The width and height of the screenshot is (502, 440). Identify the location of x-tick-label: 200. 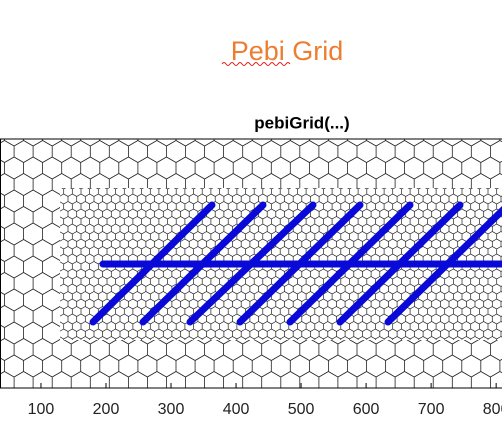
(106, 409).